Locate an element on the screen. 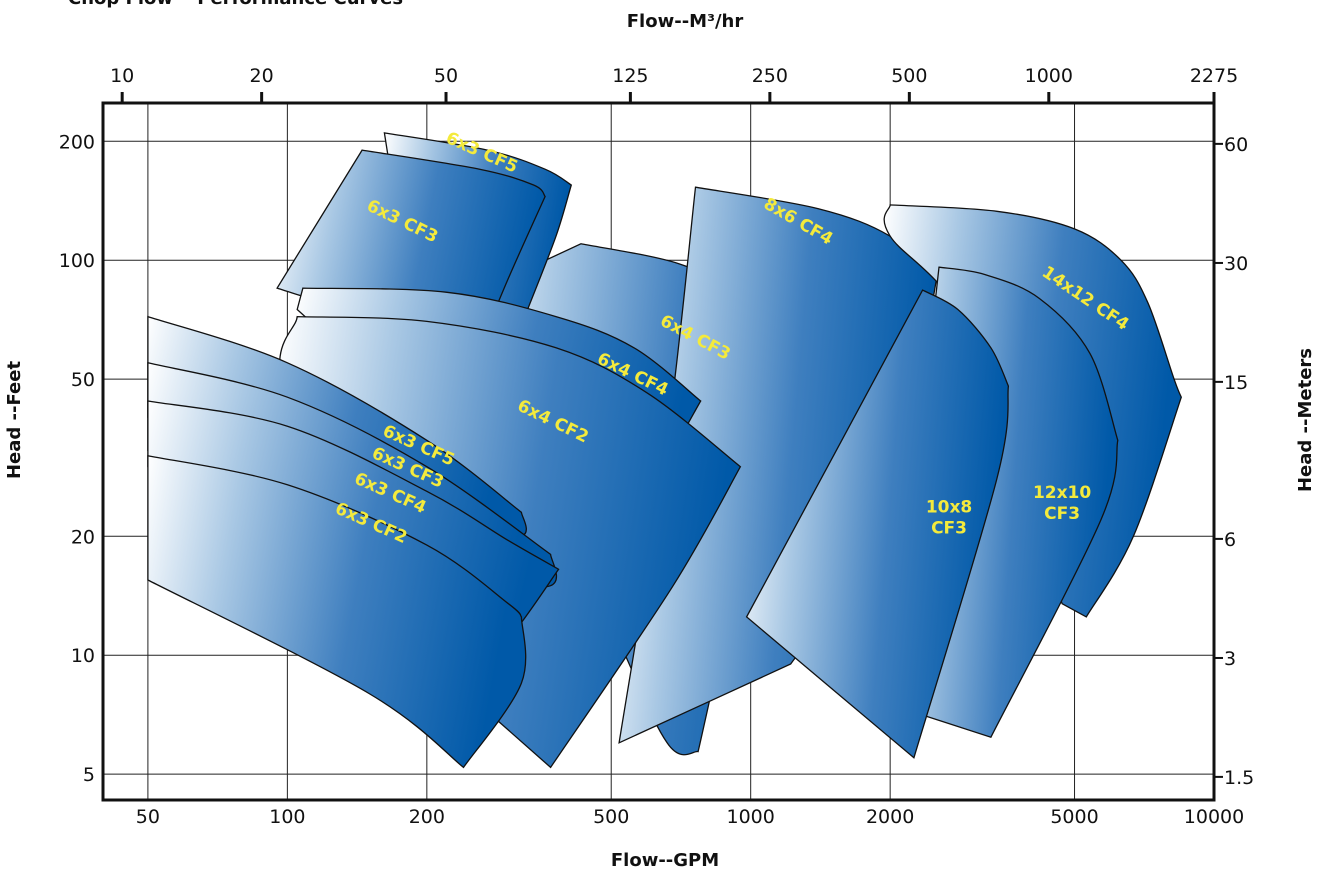 Image resolution: width=1323 pixels, height=872 pixels. x-bottom-tick-label: 500 is located at coordinates (611, 817).